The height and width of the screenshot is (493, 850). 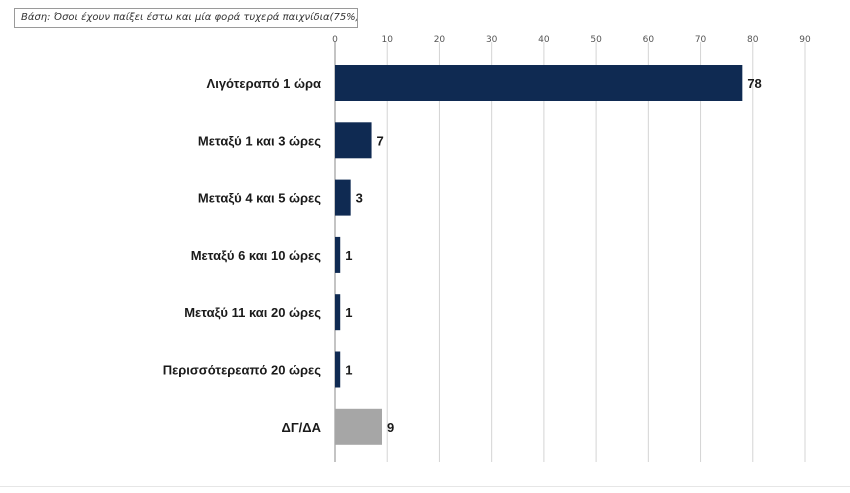 What do you see at coordinates (390, 427) in the screenshot?
I see `data-label: 9` at bounding box center [390, 427].